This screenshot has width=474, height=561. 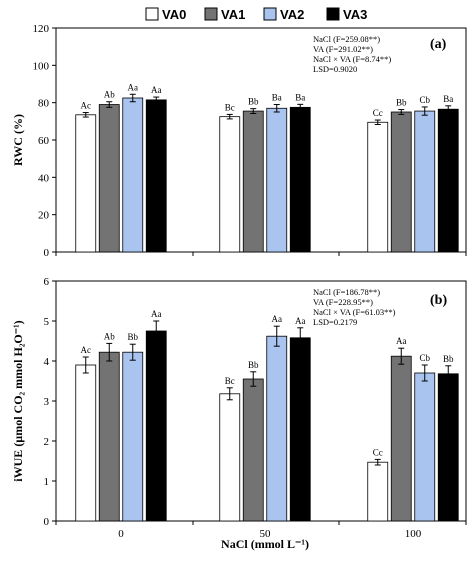 What do you see at coordinates (233, 14) in the screenshot?
I see `legend-label-va1: VA1` at bounding box center [233, 14].